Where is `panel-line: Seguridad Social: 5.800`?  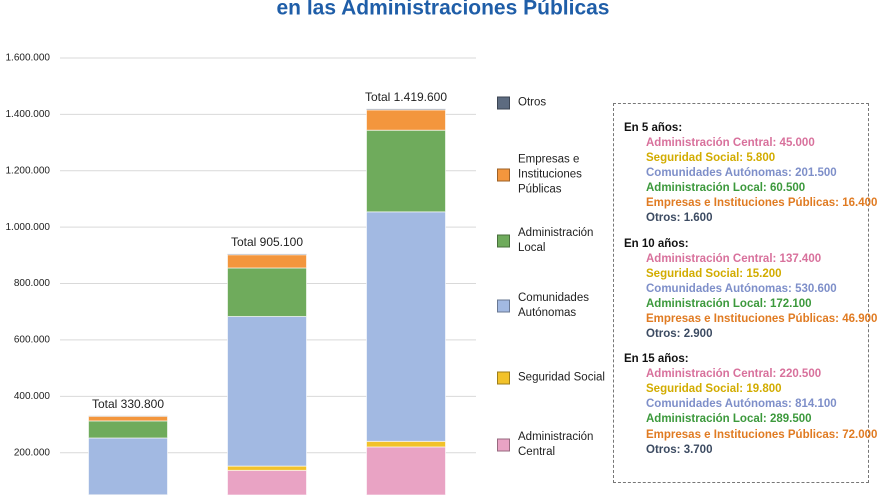
panel-line: Seguridad Social: 5.800 is located at coordinates (711, 158).